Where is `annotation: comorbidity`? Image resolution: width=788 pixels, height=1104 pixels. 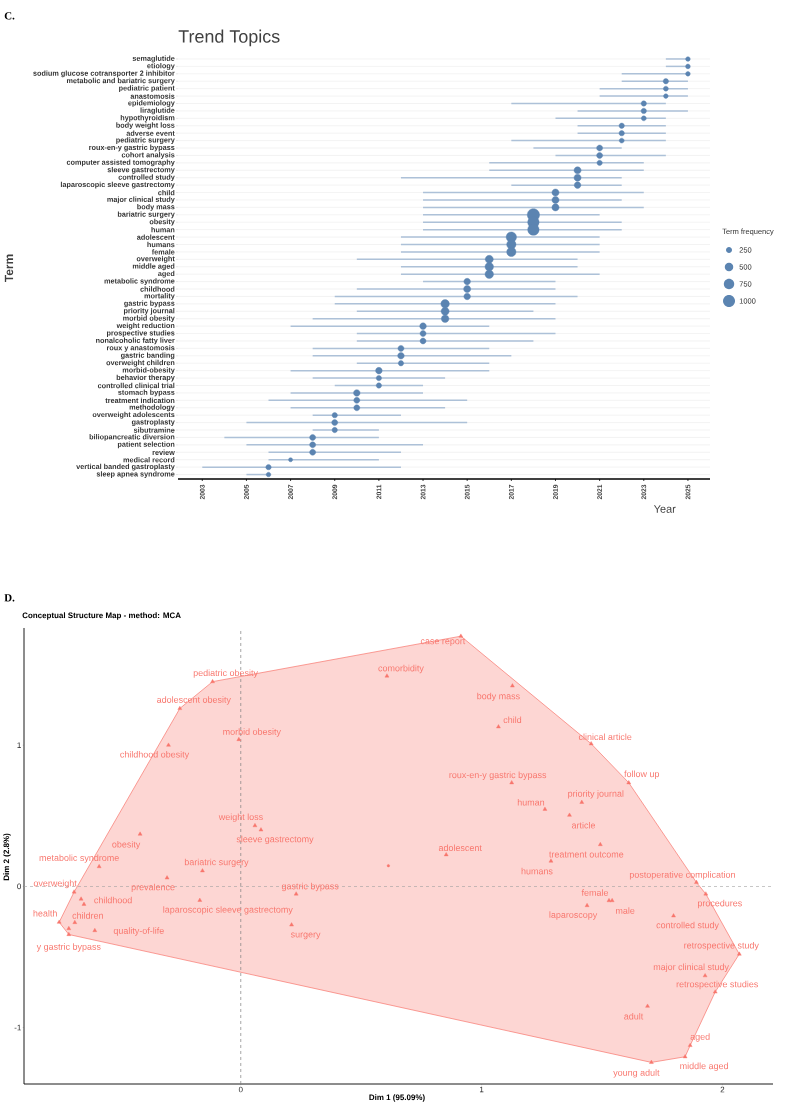 annotation: comorbidity is located at coordinates (401, 669).